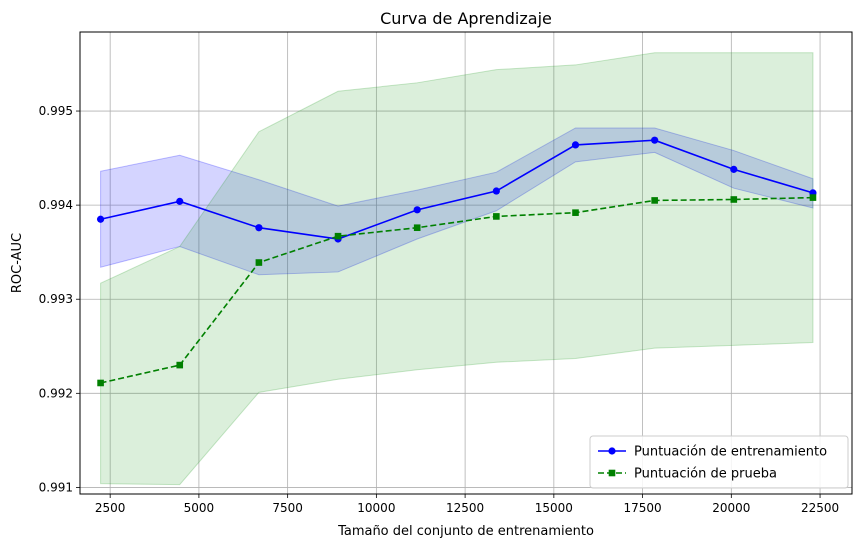 Image resolution: width=864 pixels, height=547 pixels. I want to click on x-axis-label: Tamaño del conjunto de entrenamiento, so click(465, 531).